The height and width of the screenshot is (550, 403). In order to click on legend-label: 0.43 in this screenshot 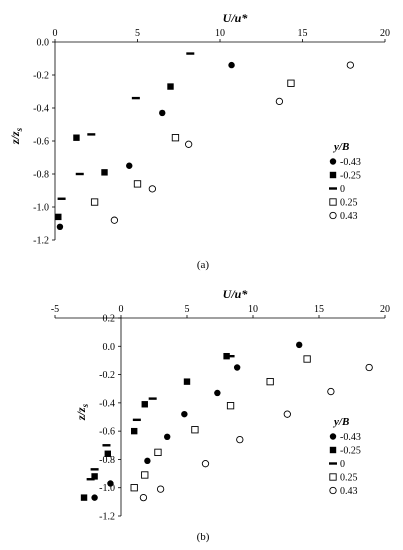, I will do `click(349, 216)`.